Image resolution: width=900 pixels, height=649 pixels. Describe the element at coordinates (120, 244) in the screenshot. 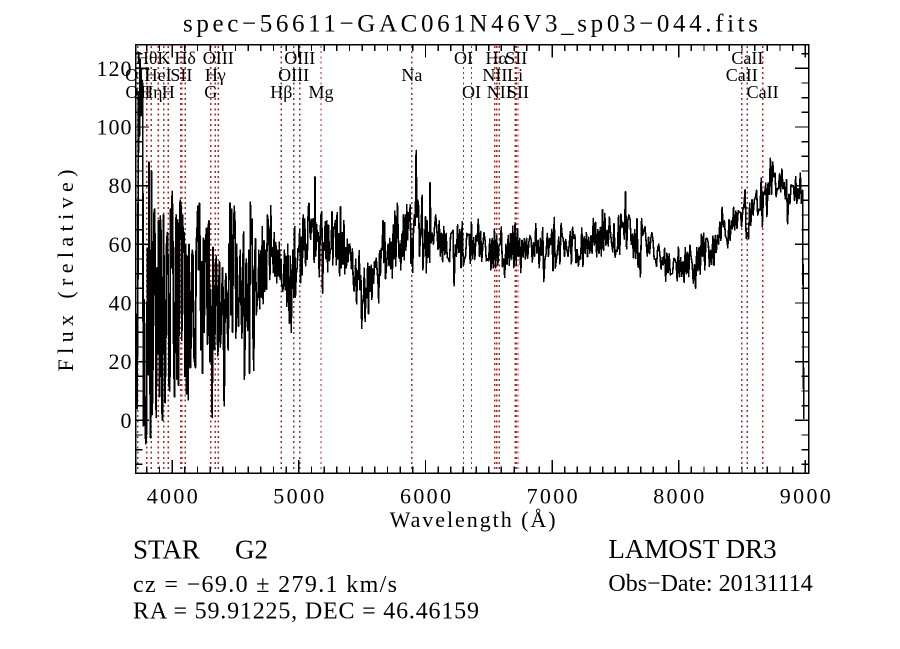

I see `svg-text: 60` at that location.